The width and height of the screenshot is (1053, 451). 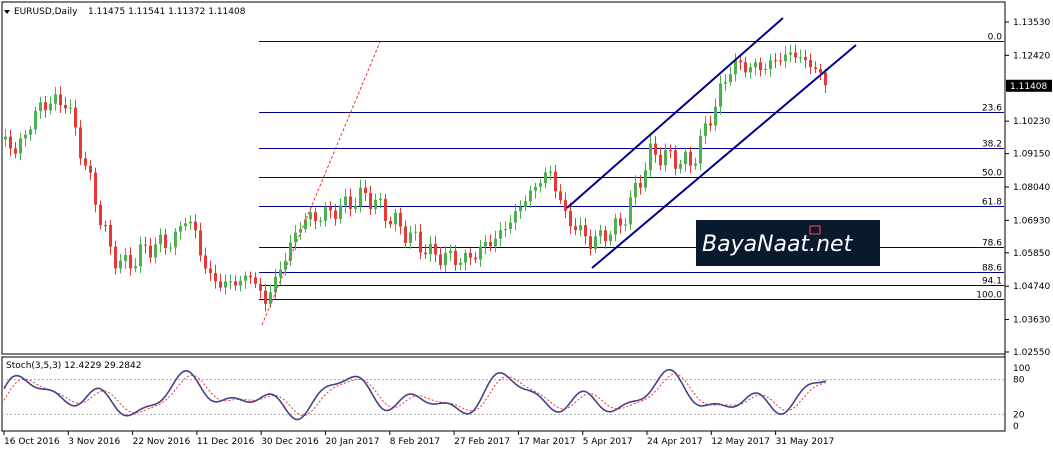 What do you see at coordinates (675, 113) in the screenshot?
I see `channel-upper-line` at bounding box center [675, 113].